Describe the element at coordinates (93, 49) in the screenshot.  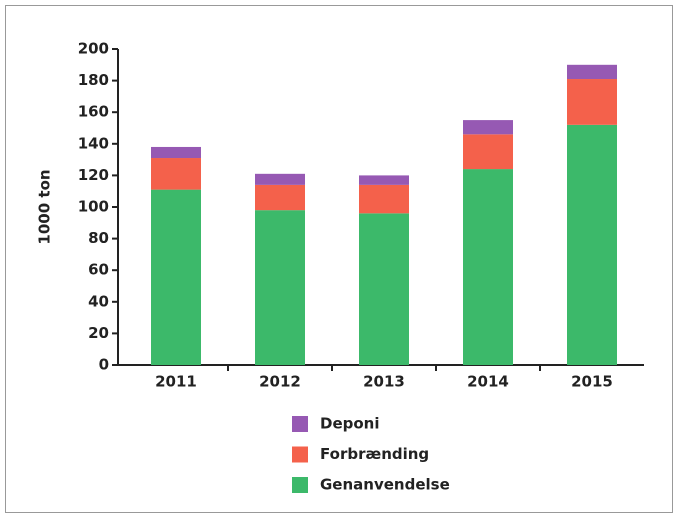
I see `y-tick-label: 200` at that location.